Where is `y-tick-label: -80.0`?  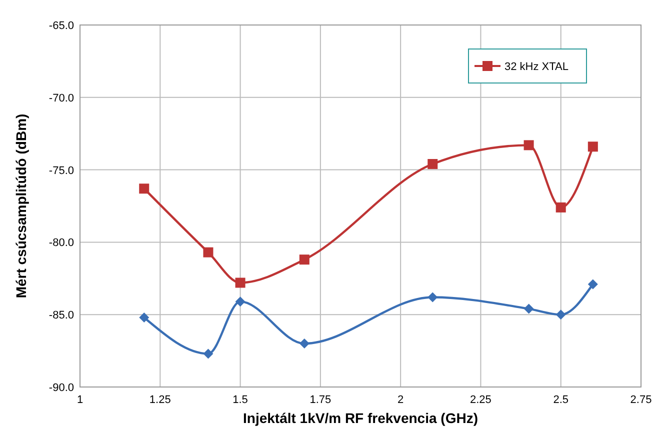
y-tick-label: -80.0 is located at coordinates (61, 243).